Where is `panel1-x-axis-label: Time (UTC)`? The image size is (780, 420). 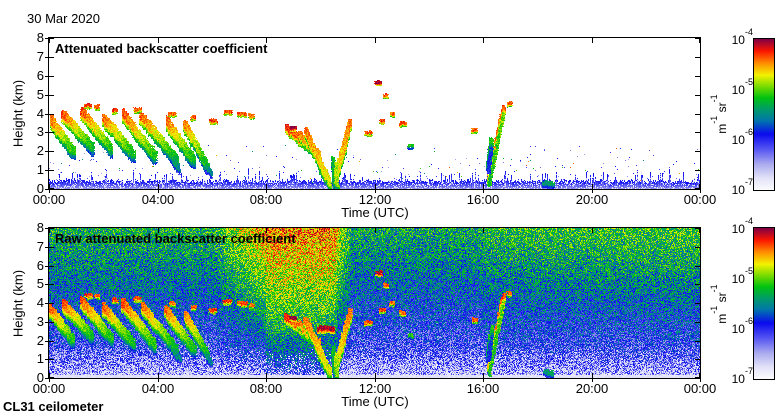 panel1-x-axis-label: Time (UTC) is located at coordinates (375, 212).